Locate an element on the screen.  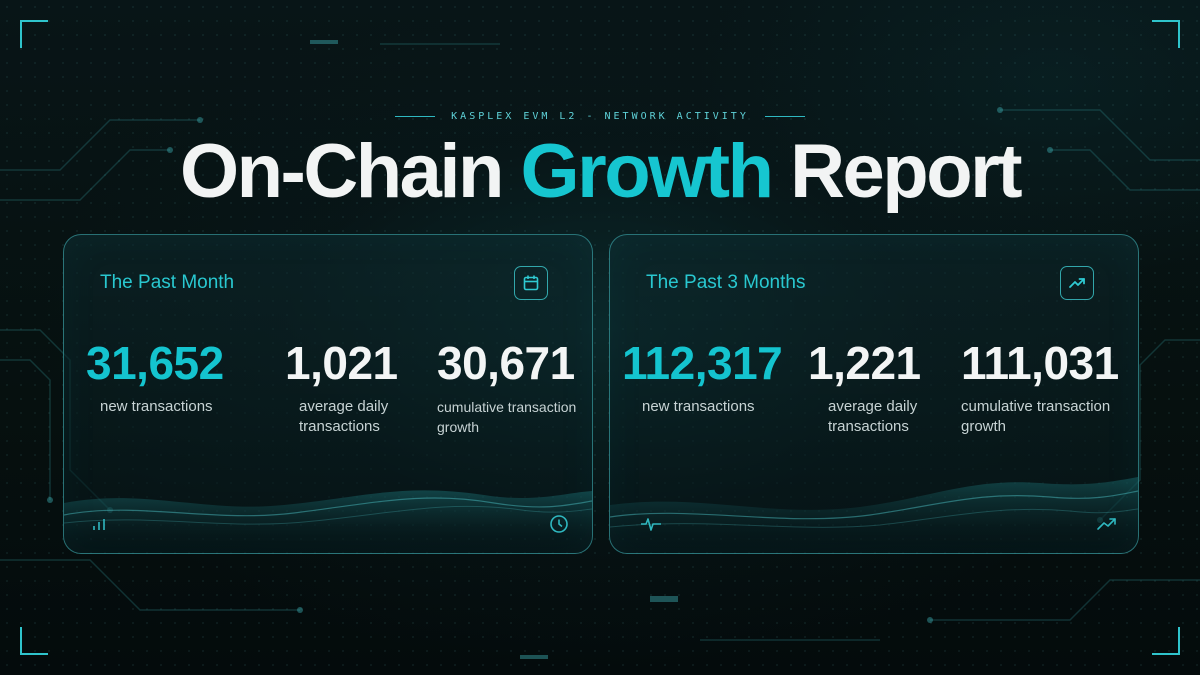
stat-value: 111,031 is located at coordinates (1040, 363).